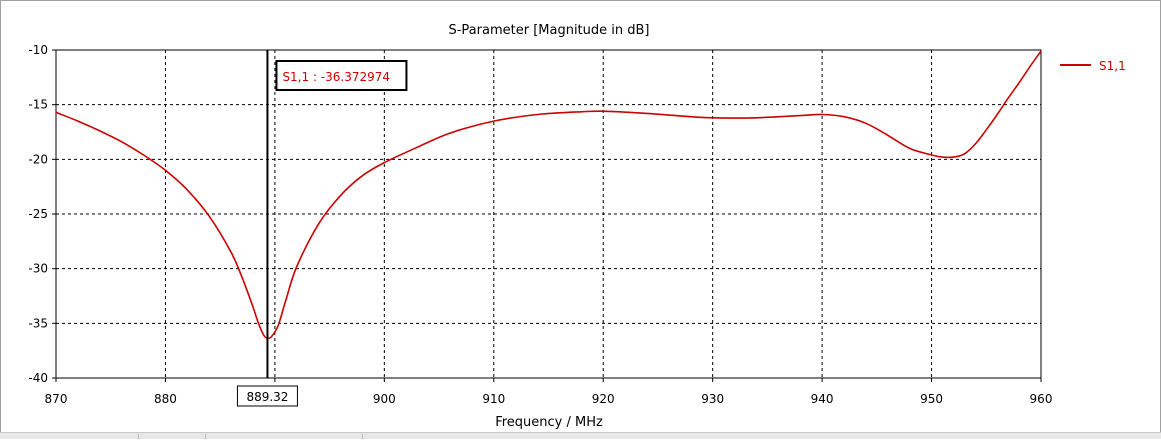 The height and width of the screenshot is (441, 1161). I want to click on marker-x-label: 889.32, so click(267, 397).